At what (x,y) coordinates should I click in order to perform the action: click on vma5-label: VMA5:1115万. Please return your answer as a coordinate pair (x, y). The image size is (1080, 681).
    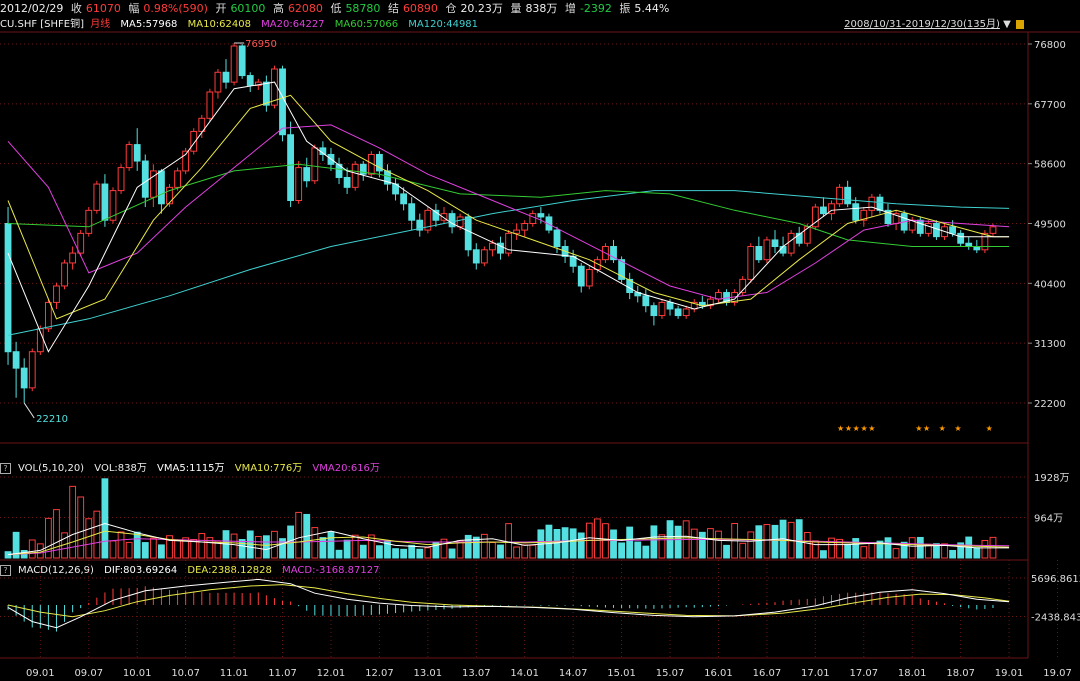
    Looking at the image, I should click on (191, 468).